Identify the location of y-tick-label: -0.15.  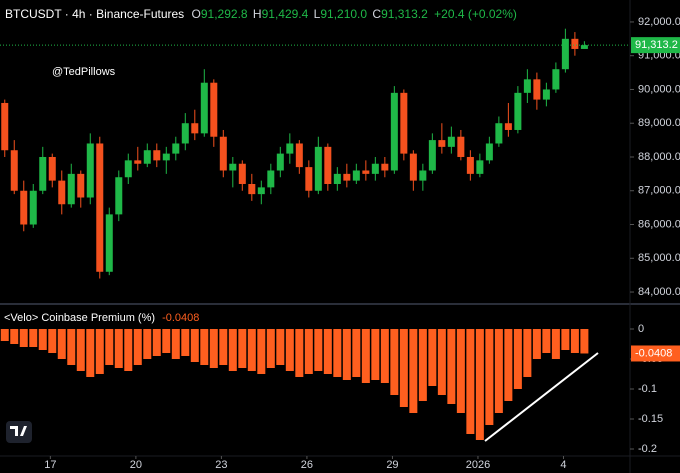
(650, 419).